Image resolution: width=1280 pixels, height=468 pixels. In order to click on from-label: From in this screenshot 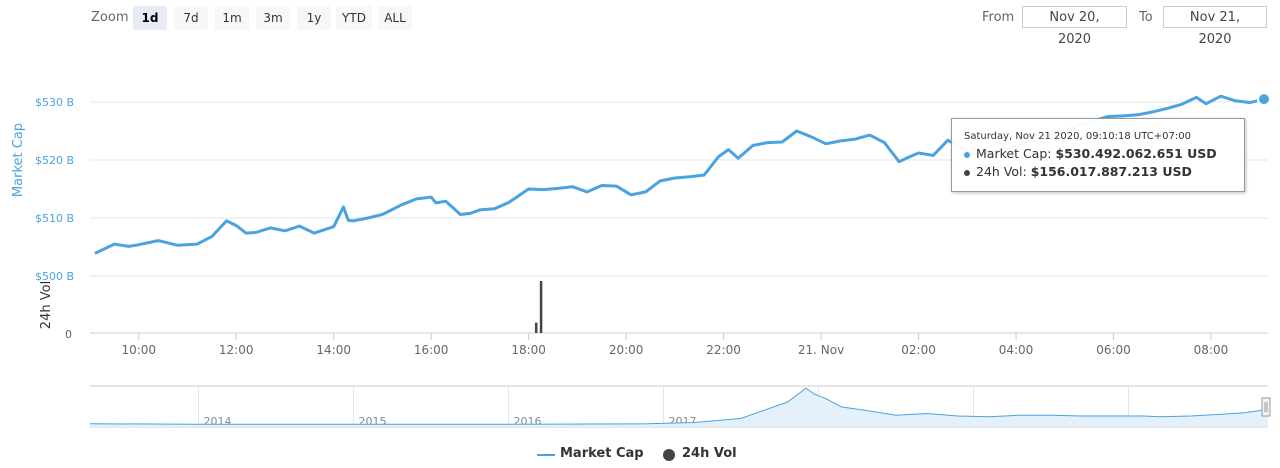, I will do `click(998, 17)`.